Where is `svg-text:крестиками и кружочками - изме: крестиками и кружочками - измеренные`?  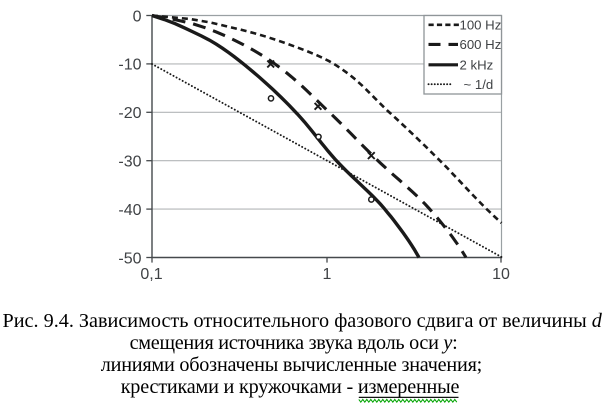 svg-text:крестиками и кружочками - изме: крестиками и кружочками - измеренные is located at coordinates (290, 387).